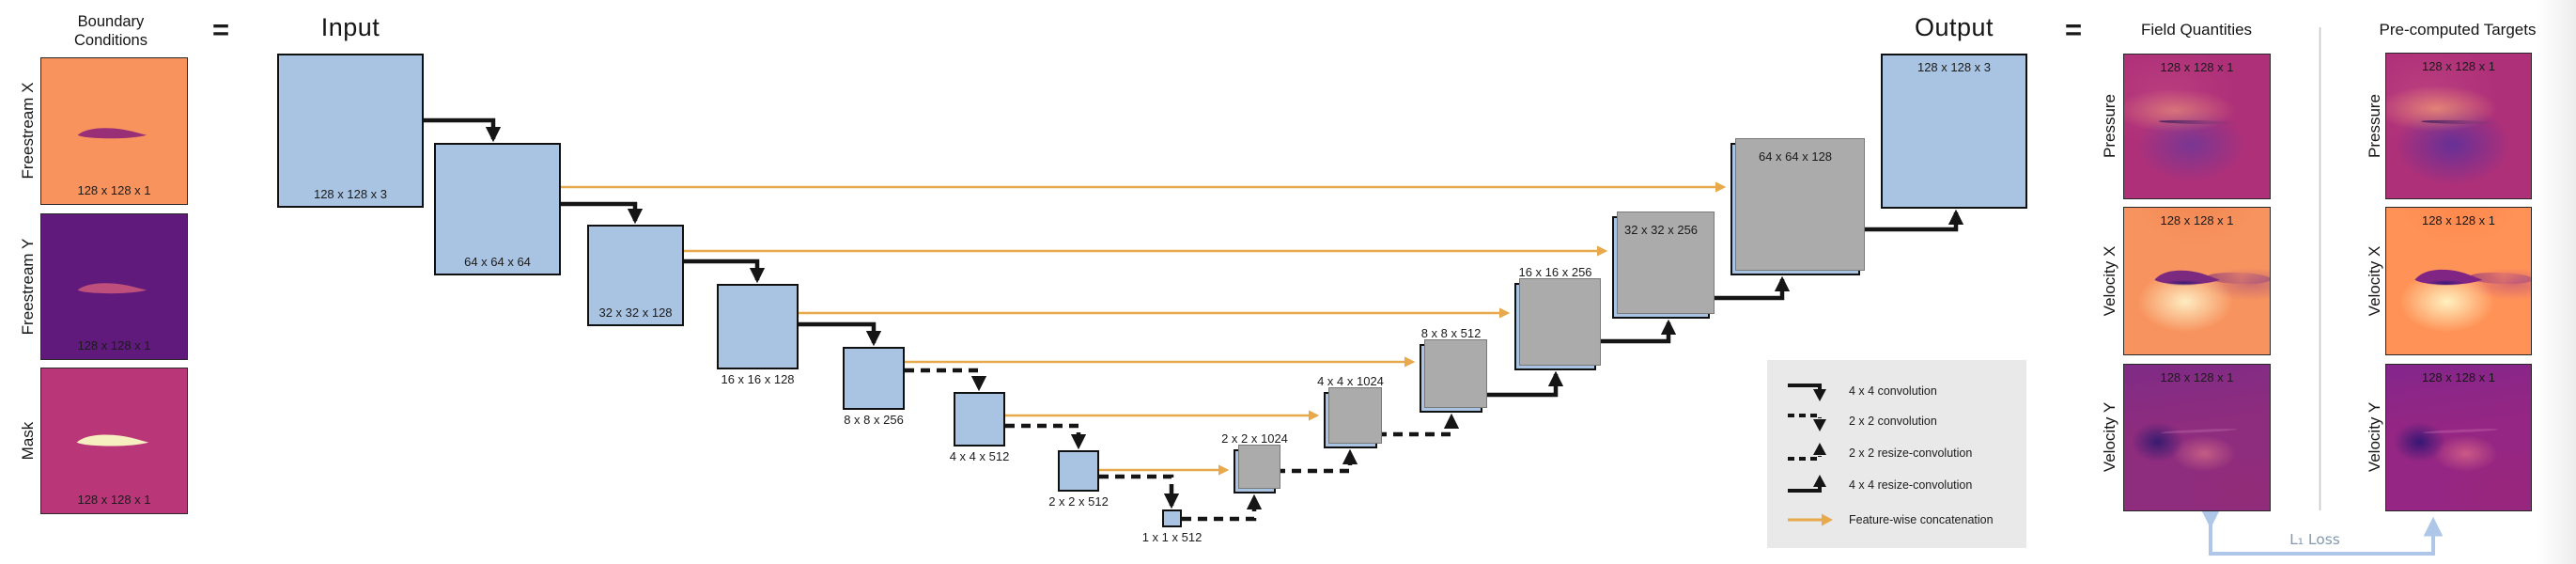 This screenshot has height=564, width=2576. What do you see at coordinates (1172, 537) in the screenshot?
I see `box-dims: 1 x 1 x 512` at bounding box center [1172, 537].